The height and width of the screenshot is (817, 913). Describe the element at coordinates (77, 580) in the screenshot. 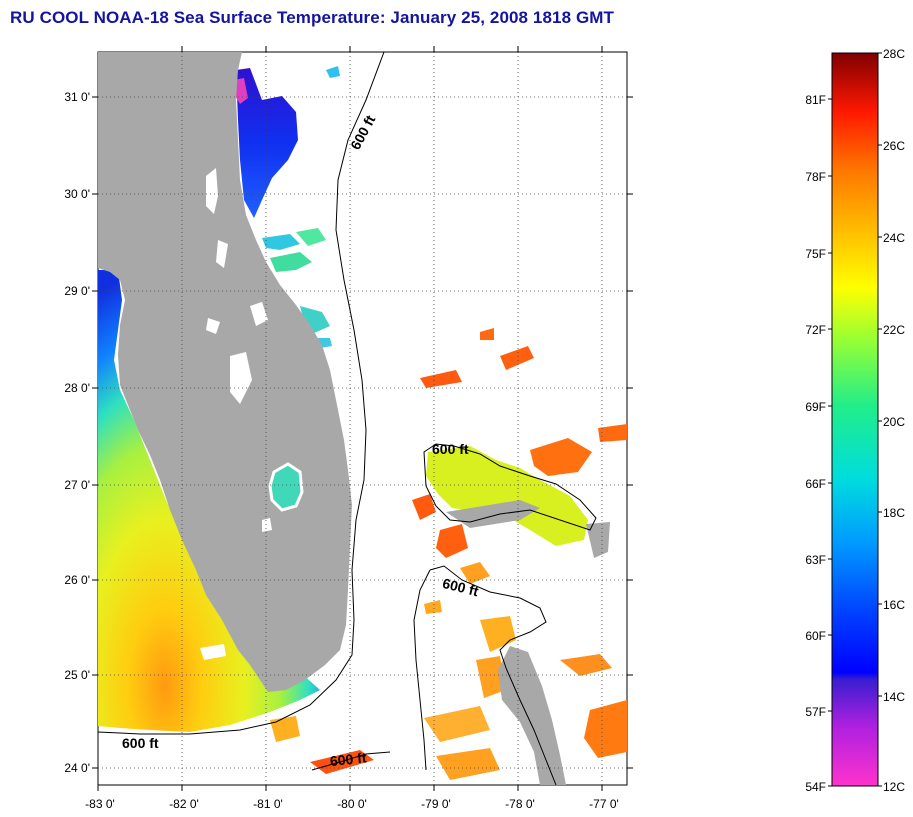

I see `lat-label: 26 0'` at that location.